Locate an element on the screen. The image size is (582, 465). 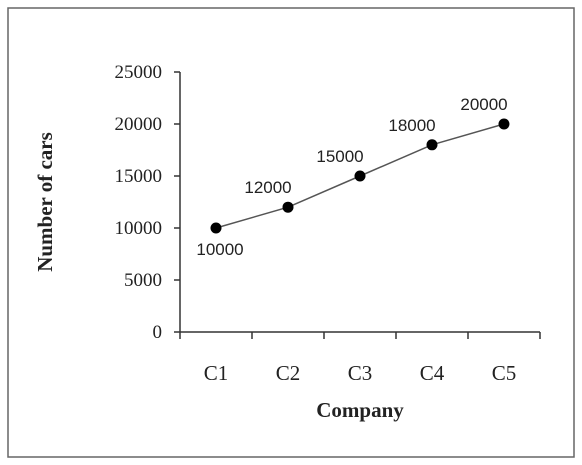
data-label: 20000 is located at coordinates (483, 104).